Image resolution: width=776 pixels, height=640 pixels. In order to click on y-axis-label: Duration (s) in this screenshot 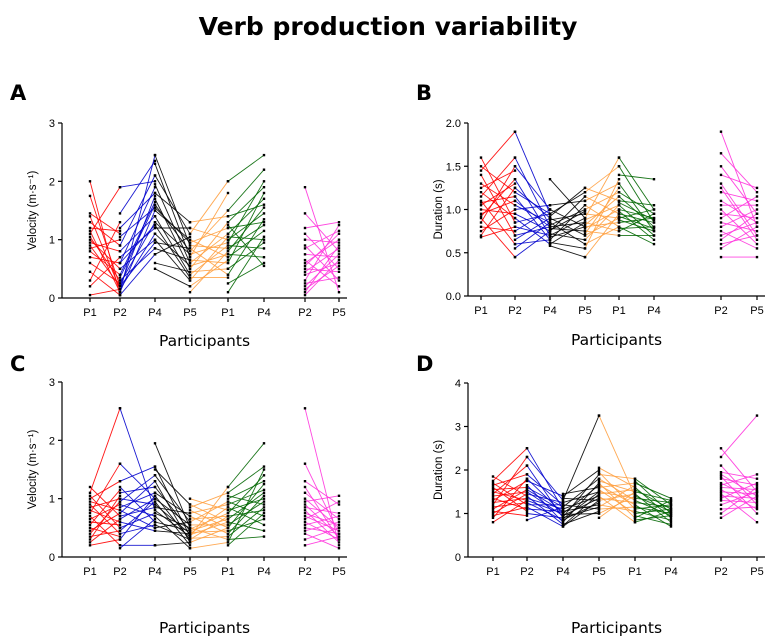, I will do `click(439, 209)`.